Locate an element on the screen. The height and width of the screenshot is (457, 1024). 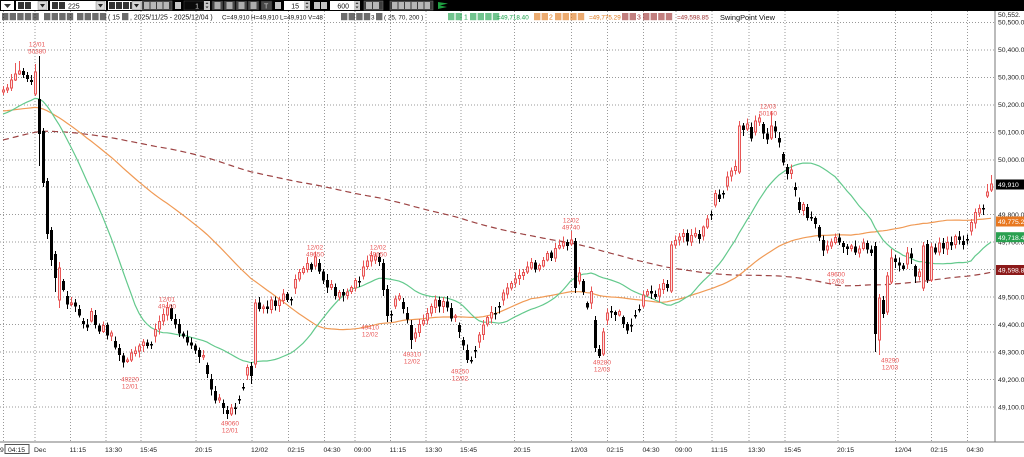
svg-text: 49,800.0 is located at coordinates (1011, 215).